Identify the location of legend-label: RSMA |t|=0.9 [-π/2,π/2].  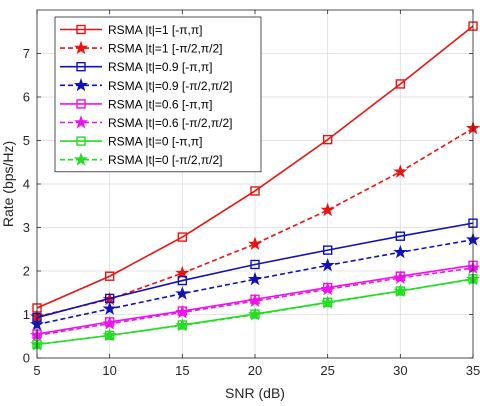
(170, 86).